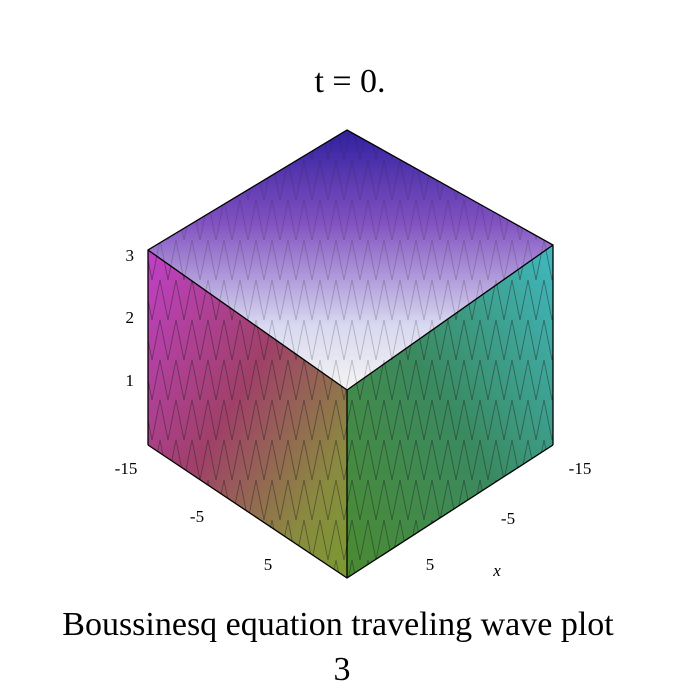 This screenshot has width=700, height=700. I want to click on title: t = 0., so click(349, 81).